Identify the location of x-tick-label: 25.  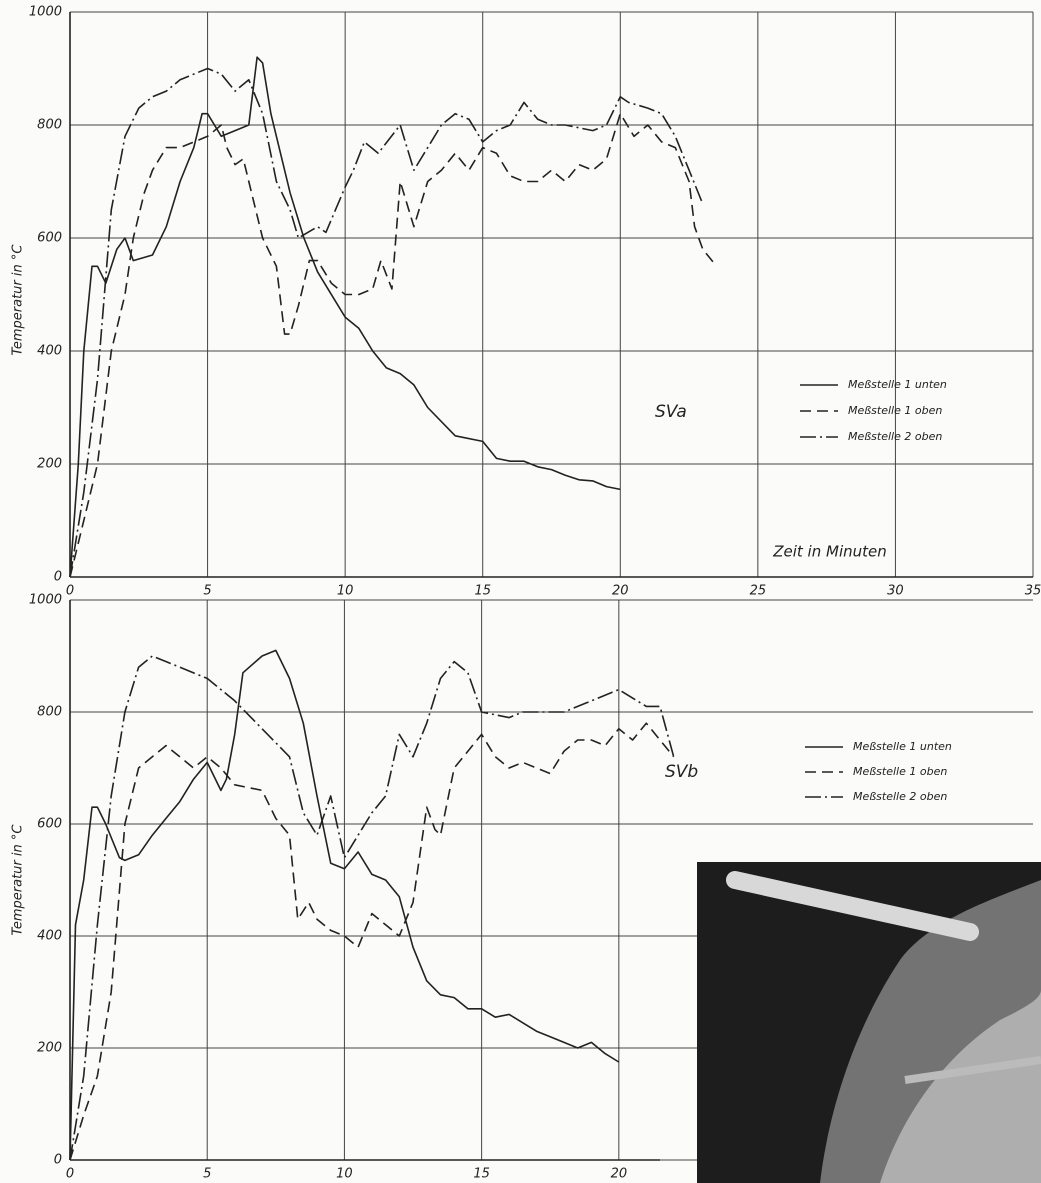
(758, 591).